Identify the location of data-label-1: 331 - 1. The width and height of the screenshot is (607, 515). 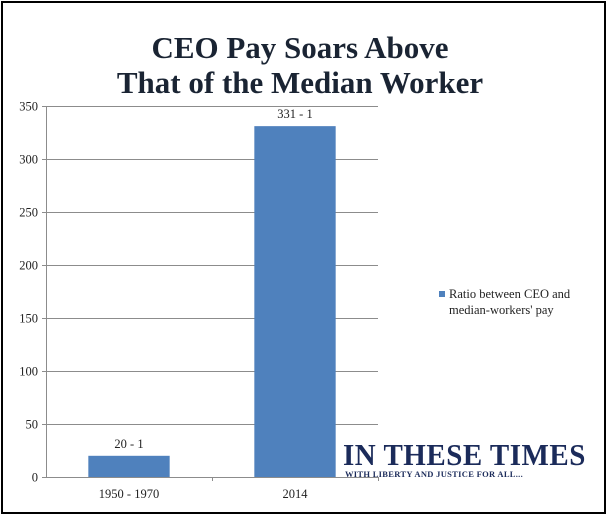
(294, 114).